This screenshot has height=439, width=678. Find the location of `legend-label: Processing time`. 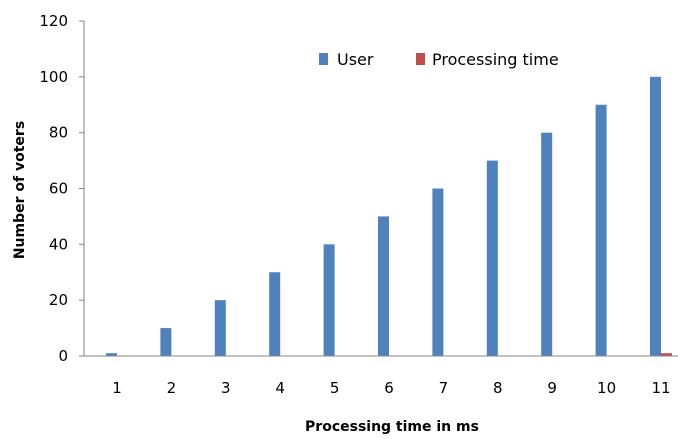

legend-label: Processing time is located at coordinates (495, 59).